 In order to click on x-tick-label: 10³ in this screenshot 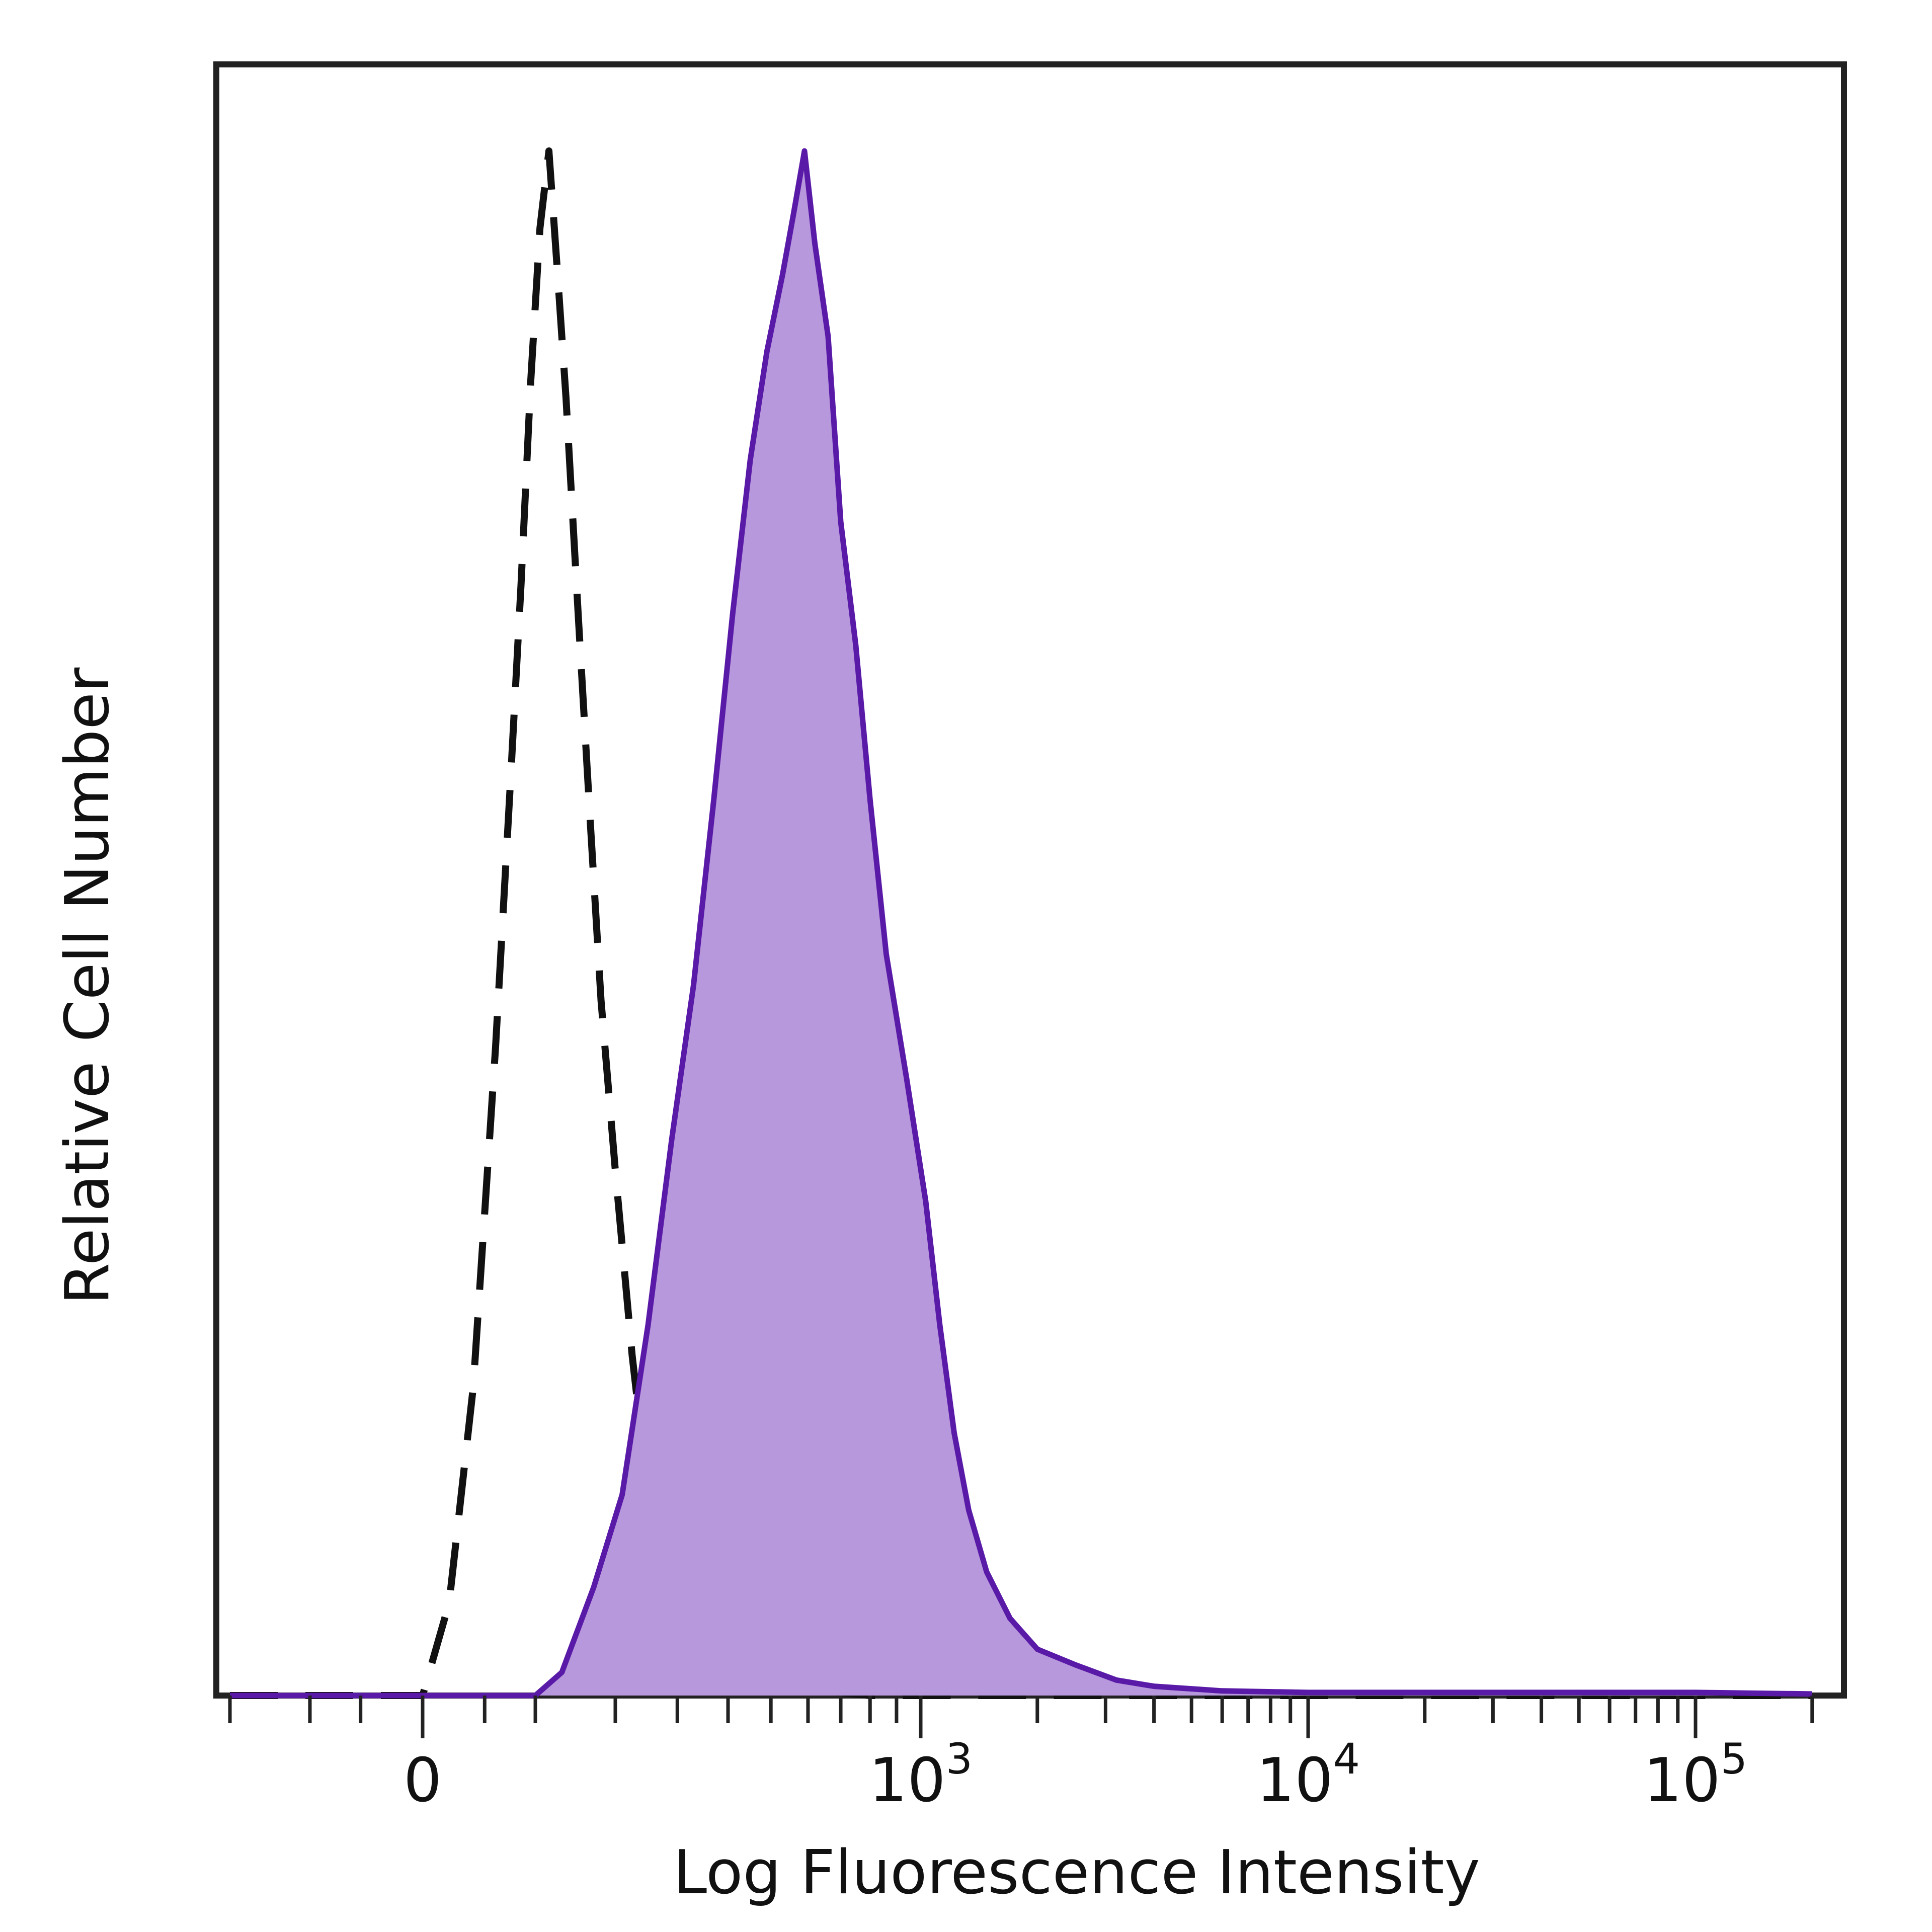, I will do `click(921, 1775)`.